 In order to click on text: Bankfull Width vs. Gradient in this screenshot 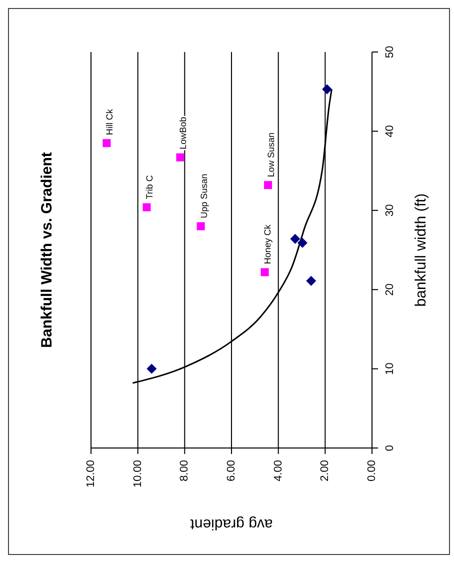, I will do `click(47, 250)`.